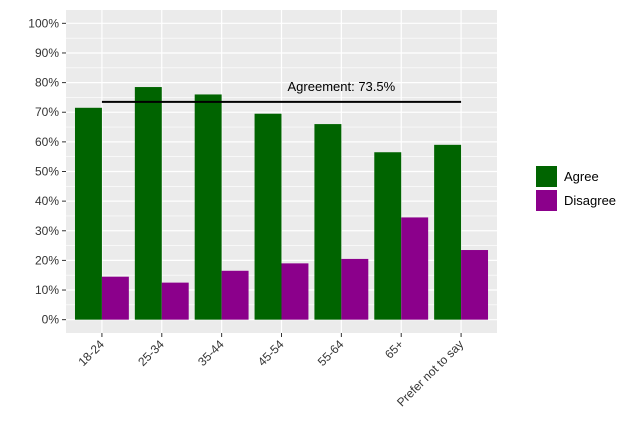 The width and height of the screenshot is (643, 442). What do you see at coordinates (576, 188) in the screenshot?
I see `legend: Agree Disagree` at bounding box center [576, 188].